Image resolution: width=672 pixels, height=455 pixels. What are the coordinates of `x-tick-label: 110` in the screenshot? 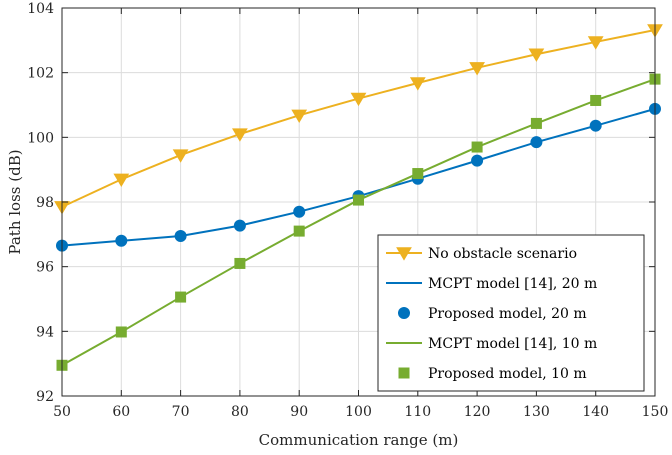 It's located at (417, 412).